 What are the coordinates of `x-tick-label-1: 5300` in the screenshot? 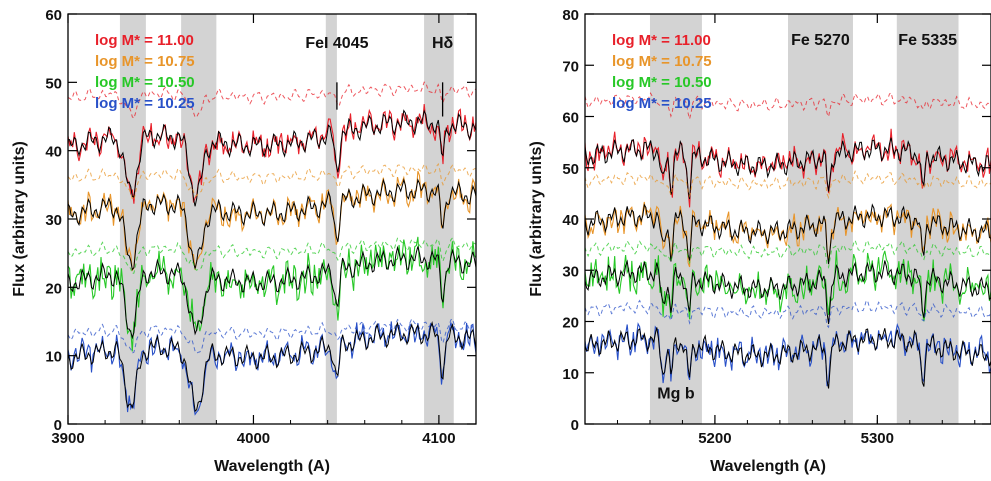 It's located at (877, 438).